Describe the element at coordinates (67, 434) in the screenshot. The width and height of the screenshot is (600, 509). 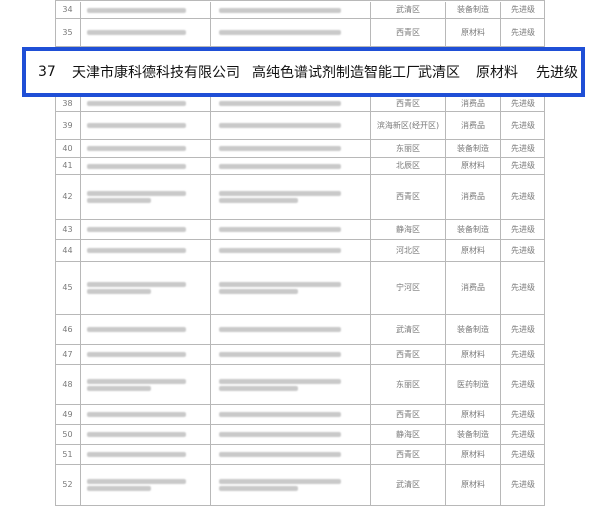
I see `number: 50` at that location.